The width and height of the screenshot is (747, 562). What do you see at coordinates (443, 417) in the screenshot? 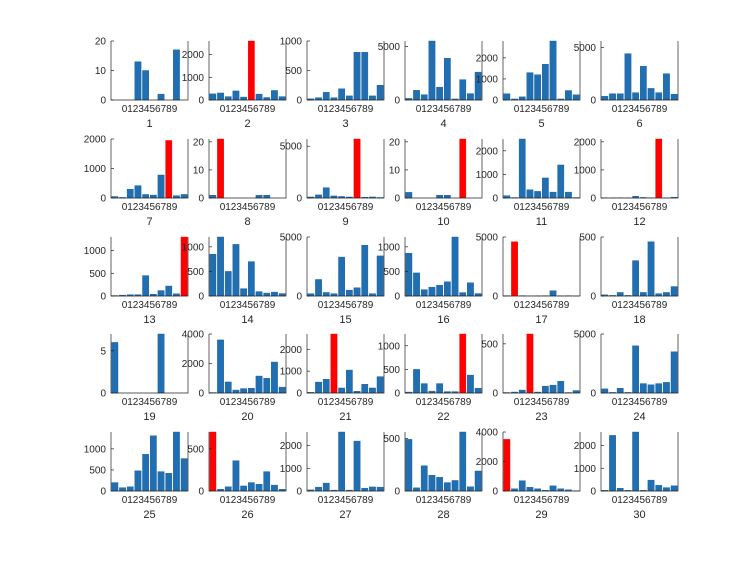
I see `subplot-label: 22` at bounding box center [443, 417].